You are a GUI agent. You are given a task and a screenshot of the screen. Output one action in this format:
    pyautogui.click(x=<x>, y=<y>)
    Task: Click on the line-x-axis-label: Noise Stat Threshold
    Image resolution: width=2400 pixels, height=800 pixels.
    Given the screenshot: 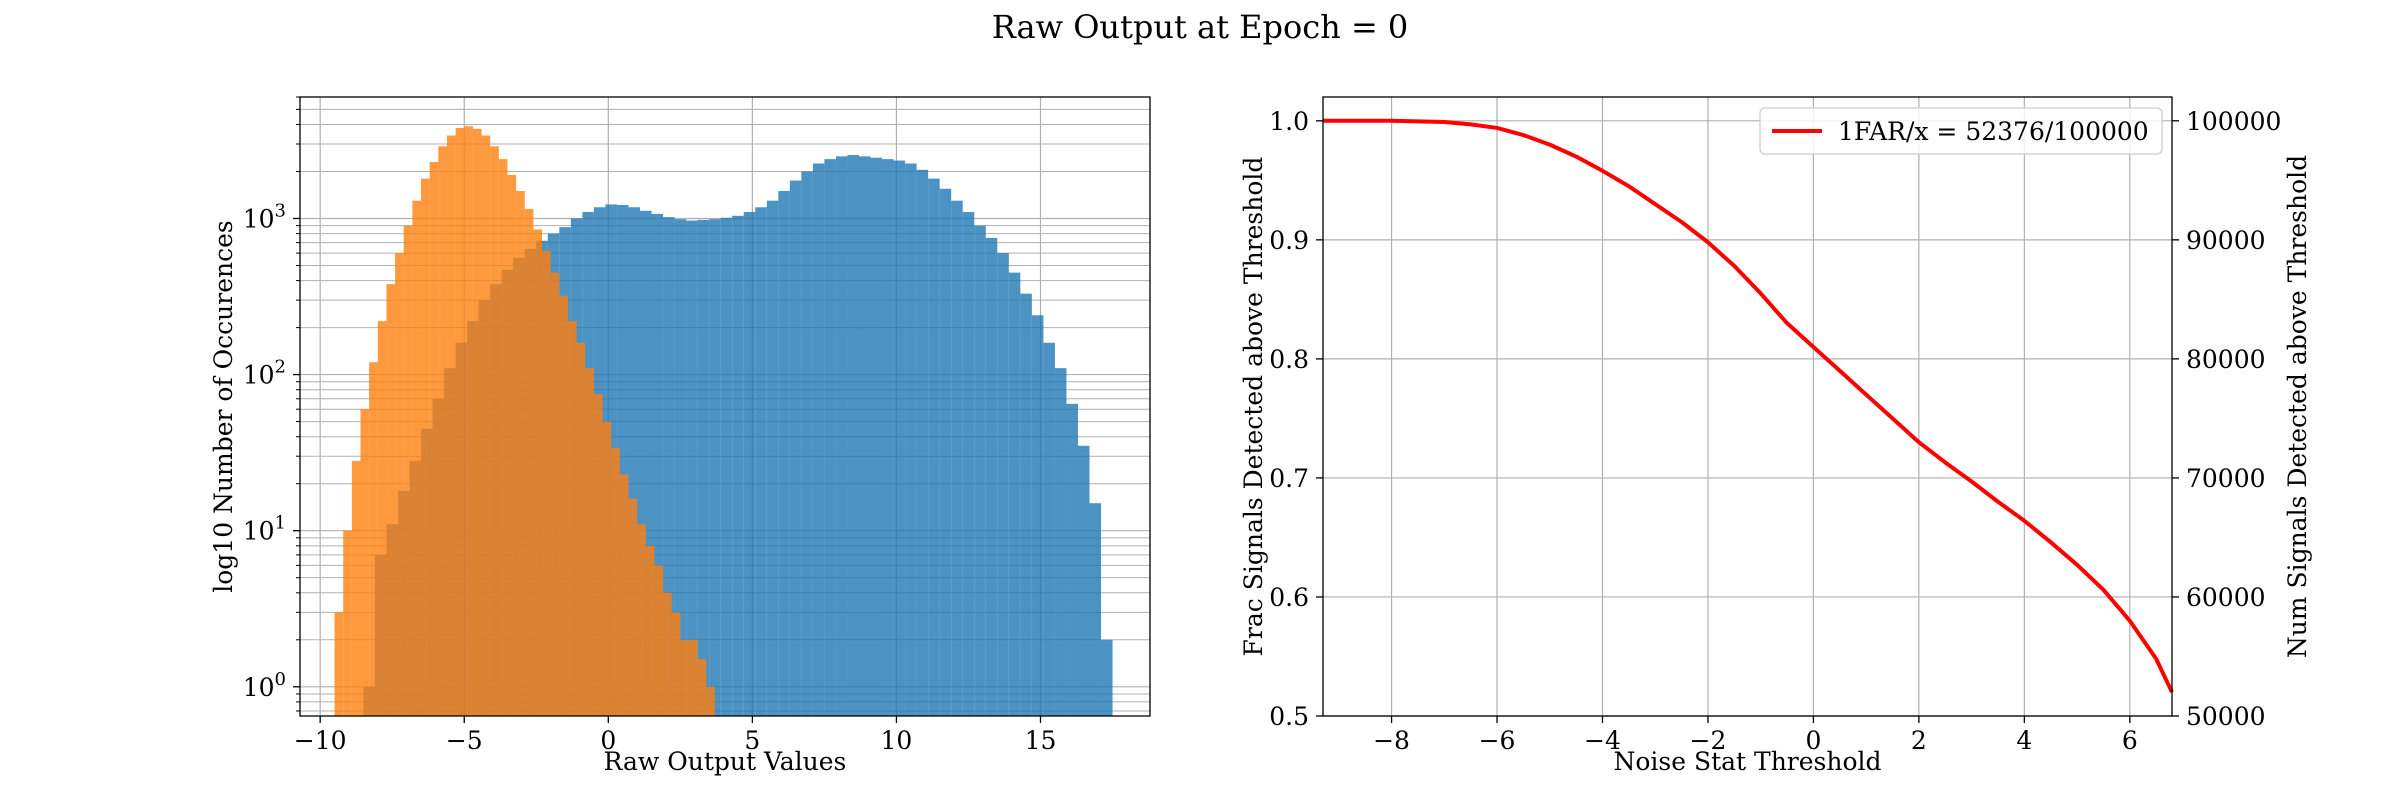 What is the action you would take?
    pyautogui.click(x=1747, y=761)
    